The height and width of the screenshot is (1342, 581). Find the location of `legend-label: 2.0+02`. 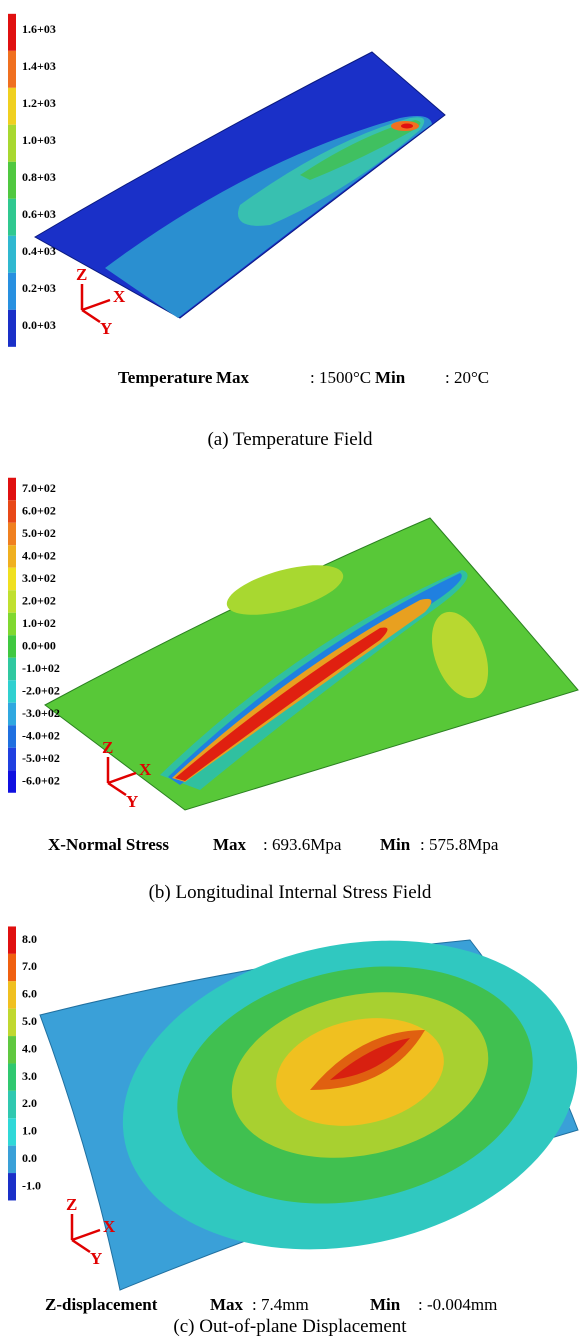

legend-label: 2.0+02 is located at coordinates (39, 600).